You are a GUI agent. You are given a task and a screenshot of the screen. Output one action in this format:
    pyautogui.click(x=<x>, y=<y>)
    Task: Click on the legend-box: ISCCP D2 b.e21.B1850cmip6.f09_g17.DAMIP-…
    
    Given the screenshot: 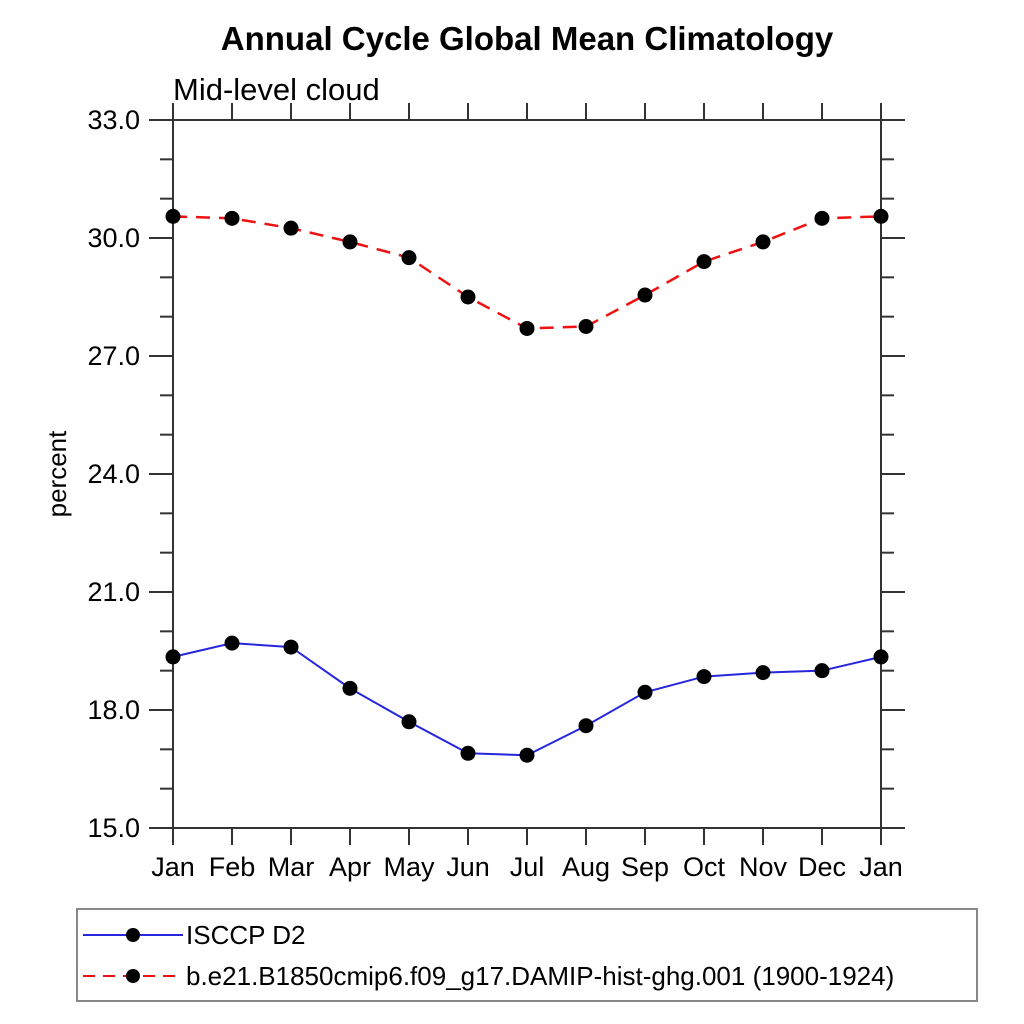 What is the action you would take?
    pyautogui.click(x=527, y=955)
    